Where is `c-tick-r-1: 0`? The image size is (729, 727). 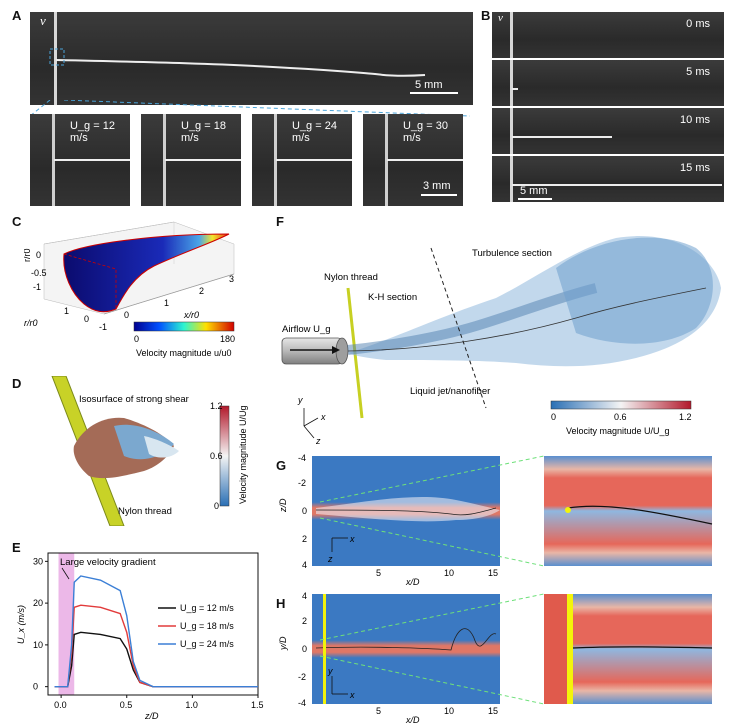 c-tick-r-1: 0 is located at coordinates (86, 319).